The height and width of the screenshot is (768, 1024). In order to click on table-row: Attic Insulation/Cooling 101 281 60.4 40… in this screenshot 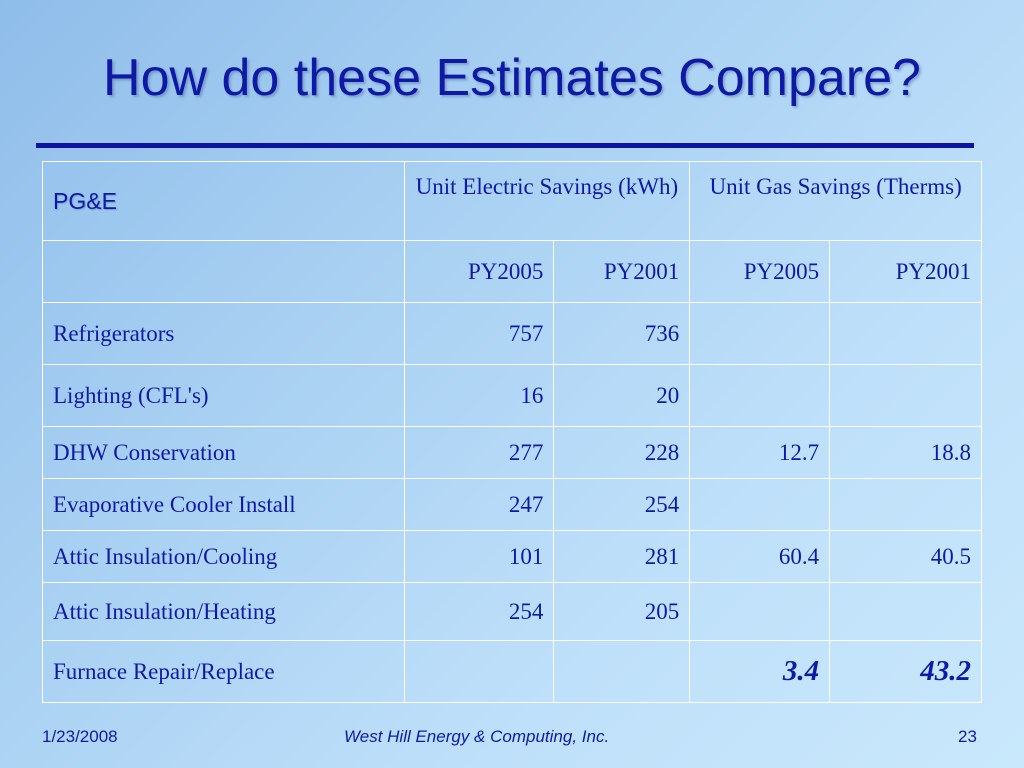, I will do `click(512, 556)`.